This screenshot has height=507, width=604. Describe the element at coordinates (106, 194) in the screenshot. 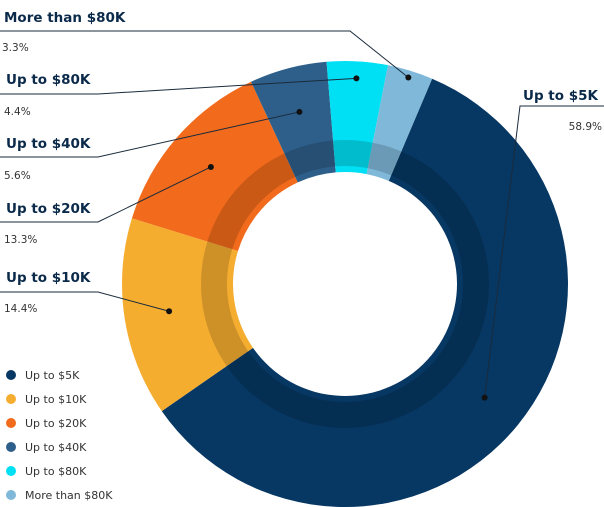

I see `leader-up-to-20k` at that location.